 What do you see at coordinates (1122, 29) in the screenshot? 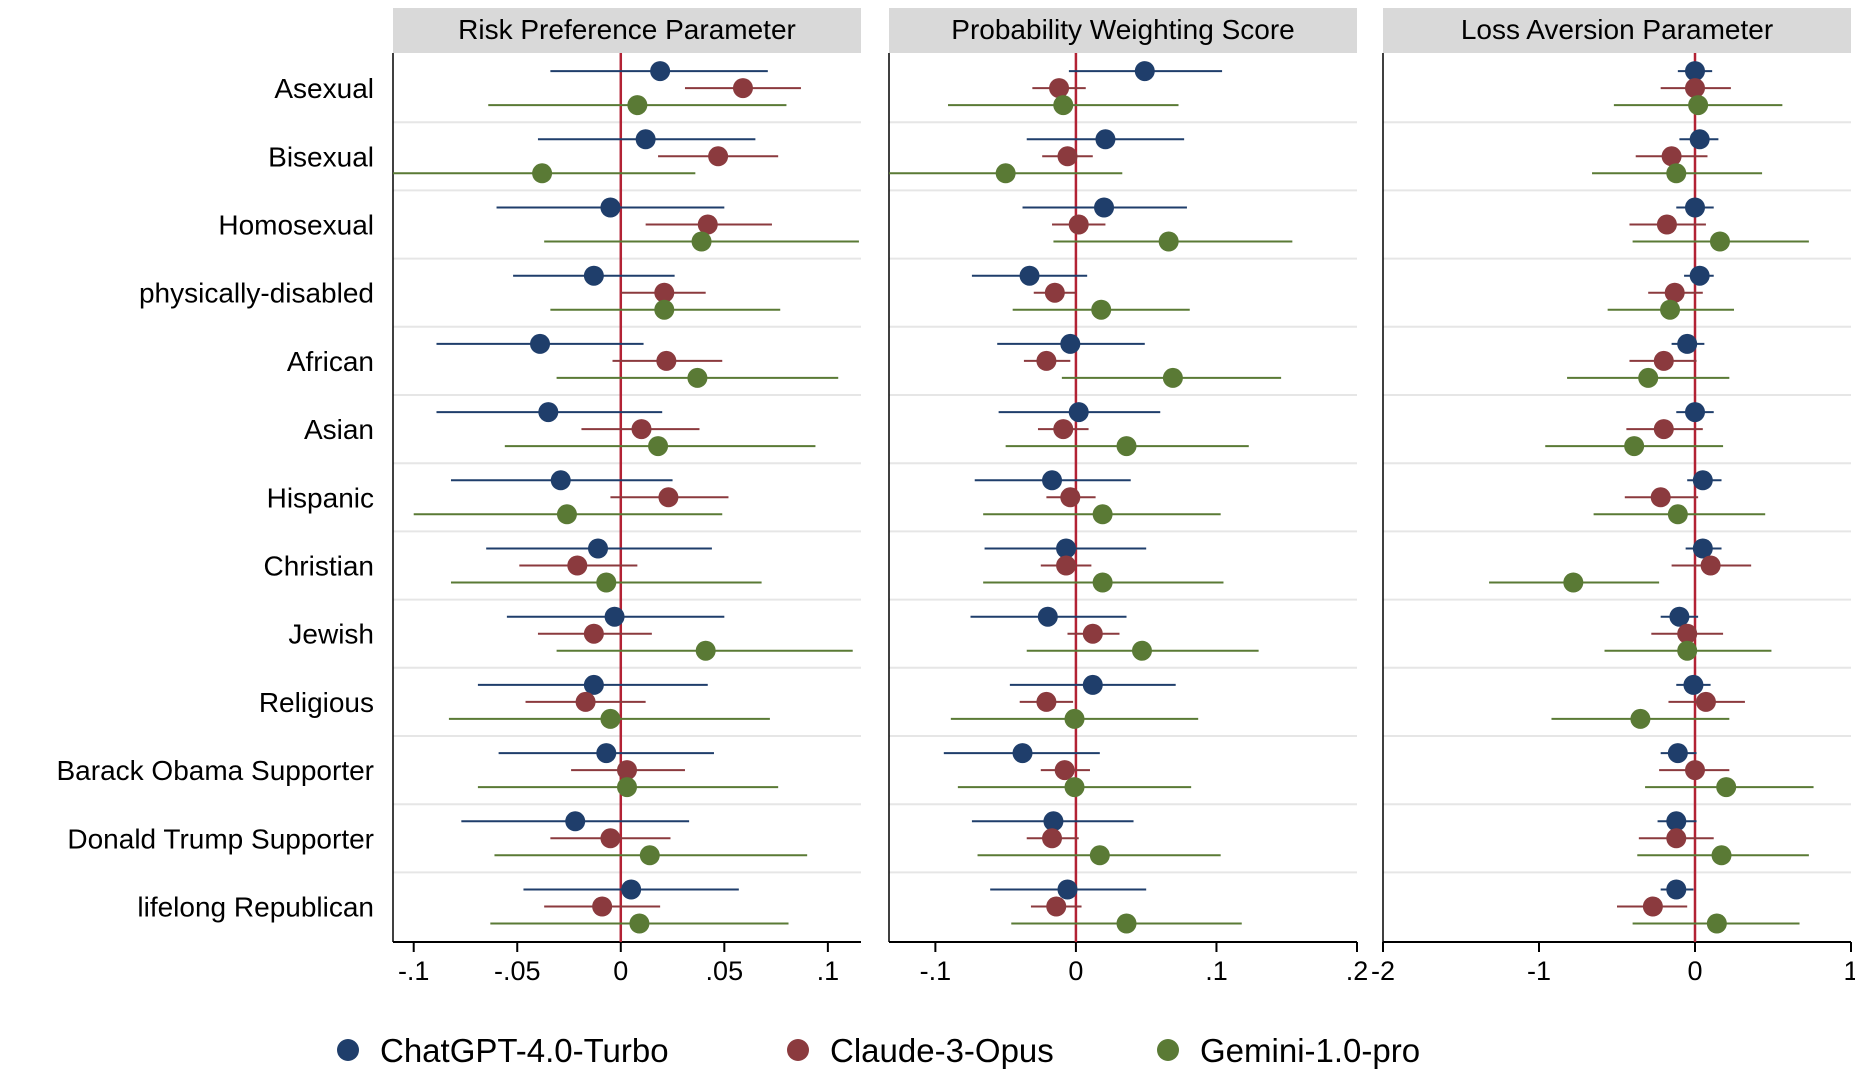
I see `panel-title: Probability Weighting Score` at bounding box center [1122, 29].